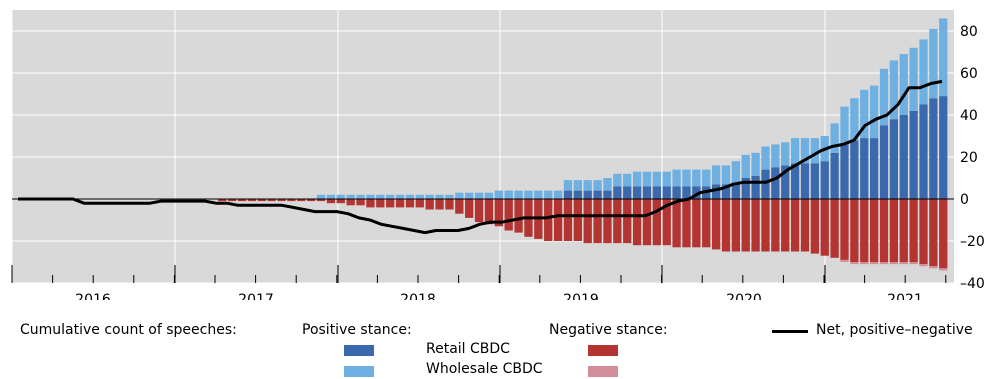 This screenshot has height=379, width=989. I want to click on legend-net-line-swatch, so click(790, 331).